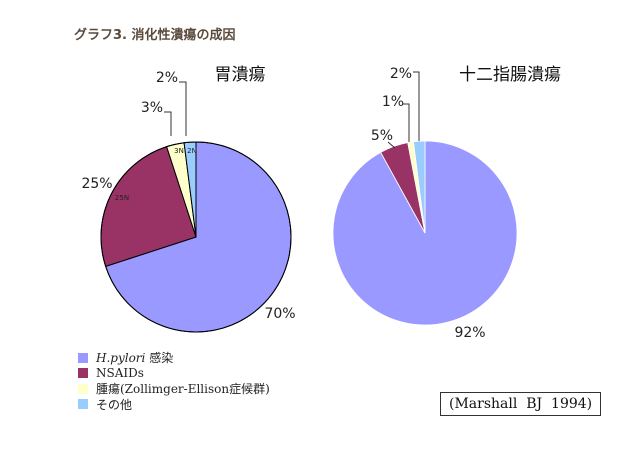  What do you see at coordinates (419, 187) in the screenshot?
I see `pie-slice` at bounding box center [419, 187].